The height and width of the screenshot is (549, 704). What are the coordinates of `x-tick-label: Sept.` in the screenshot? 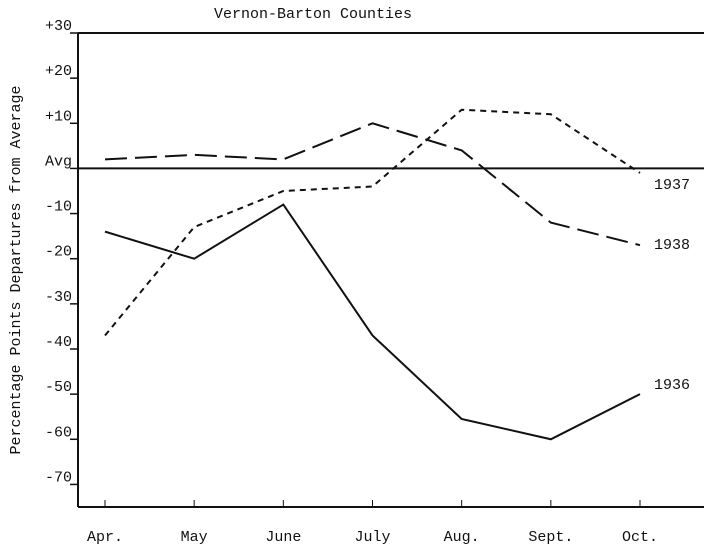 It's located at (550, 537).